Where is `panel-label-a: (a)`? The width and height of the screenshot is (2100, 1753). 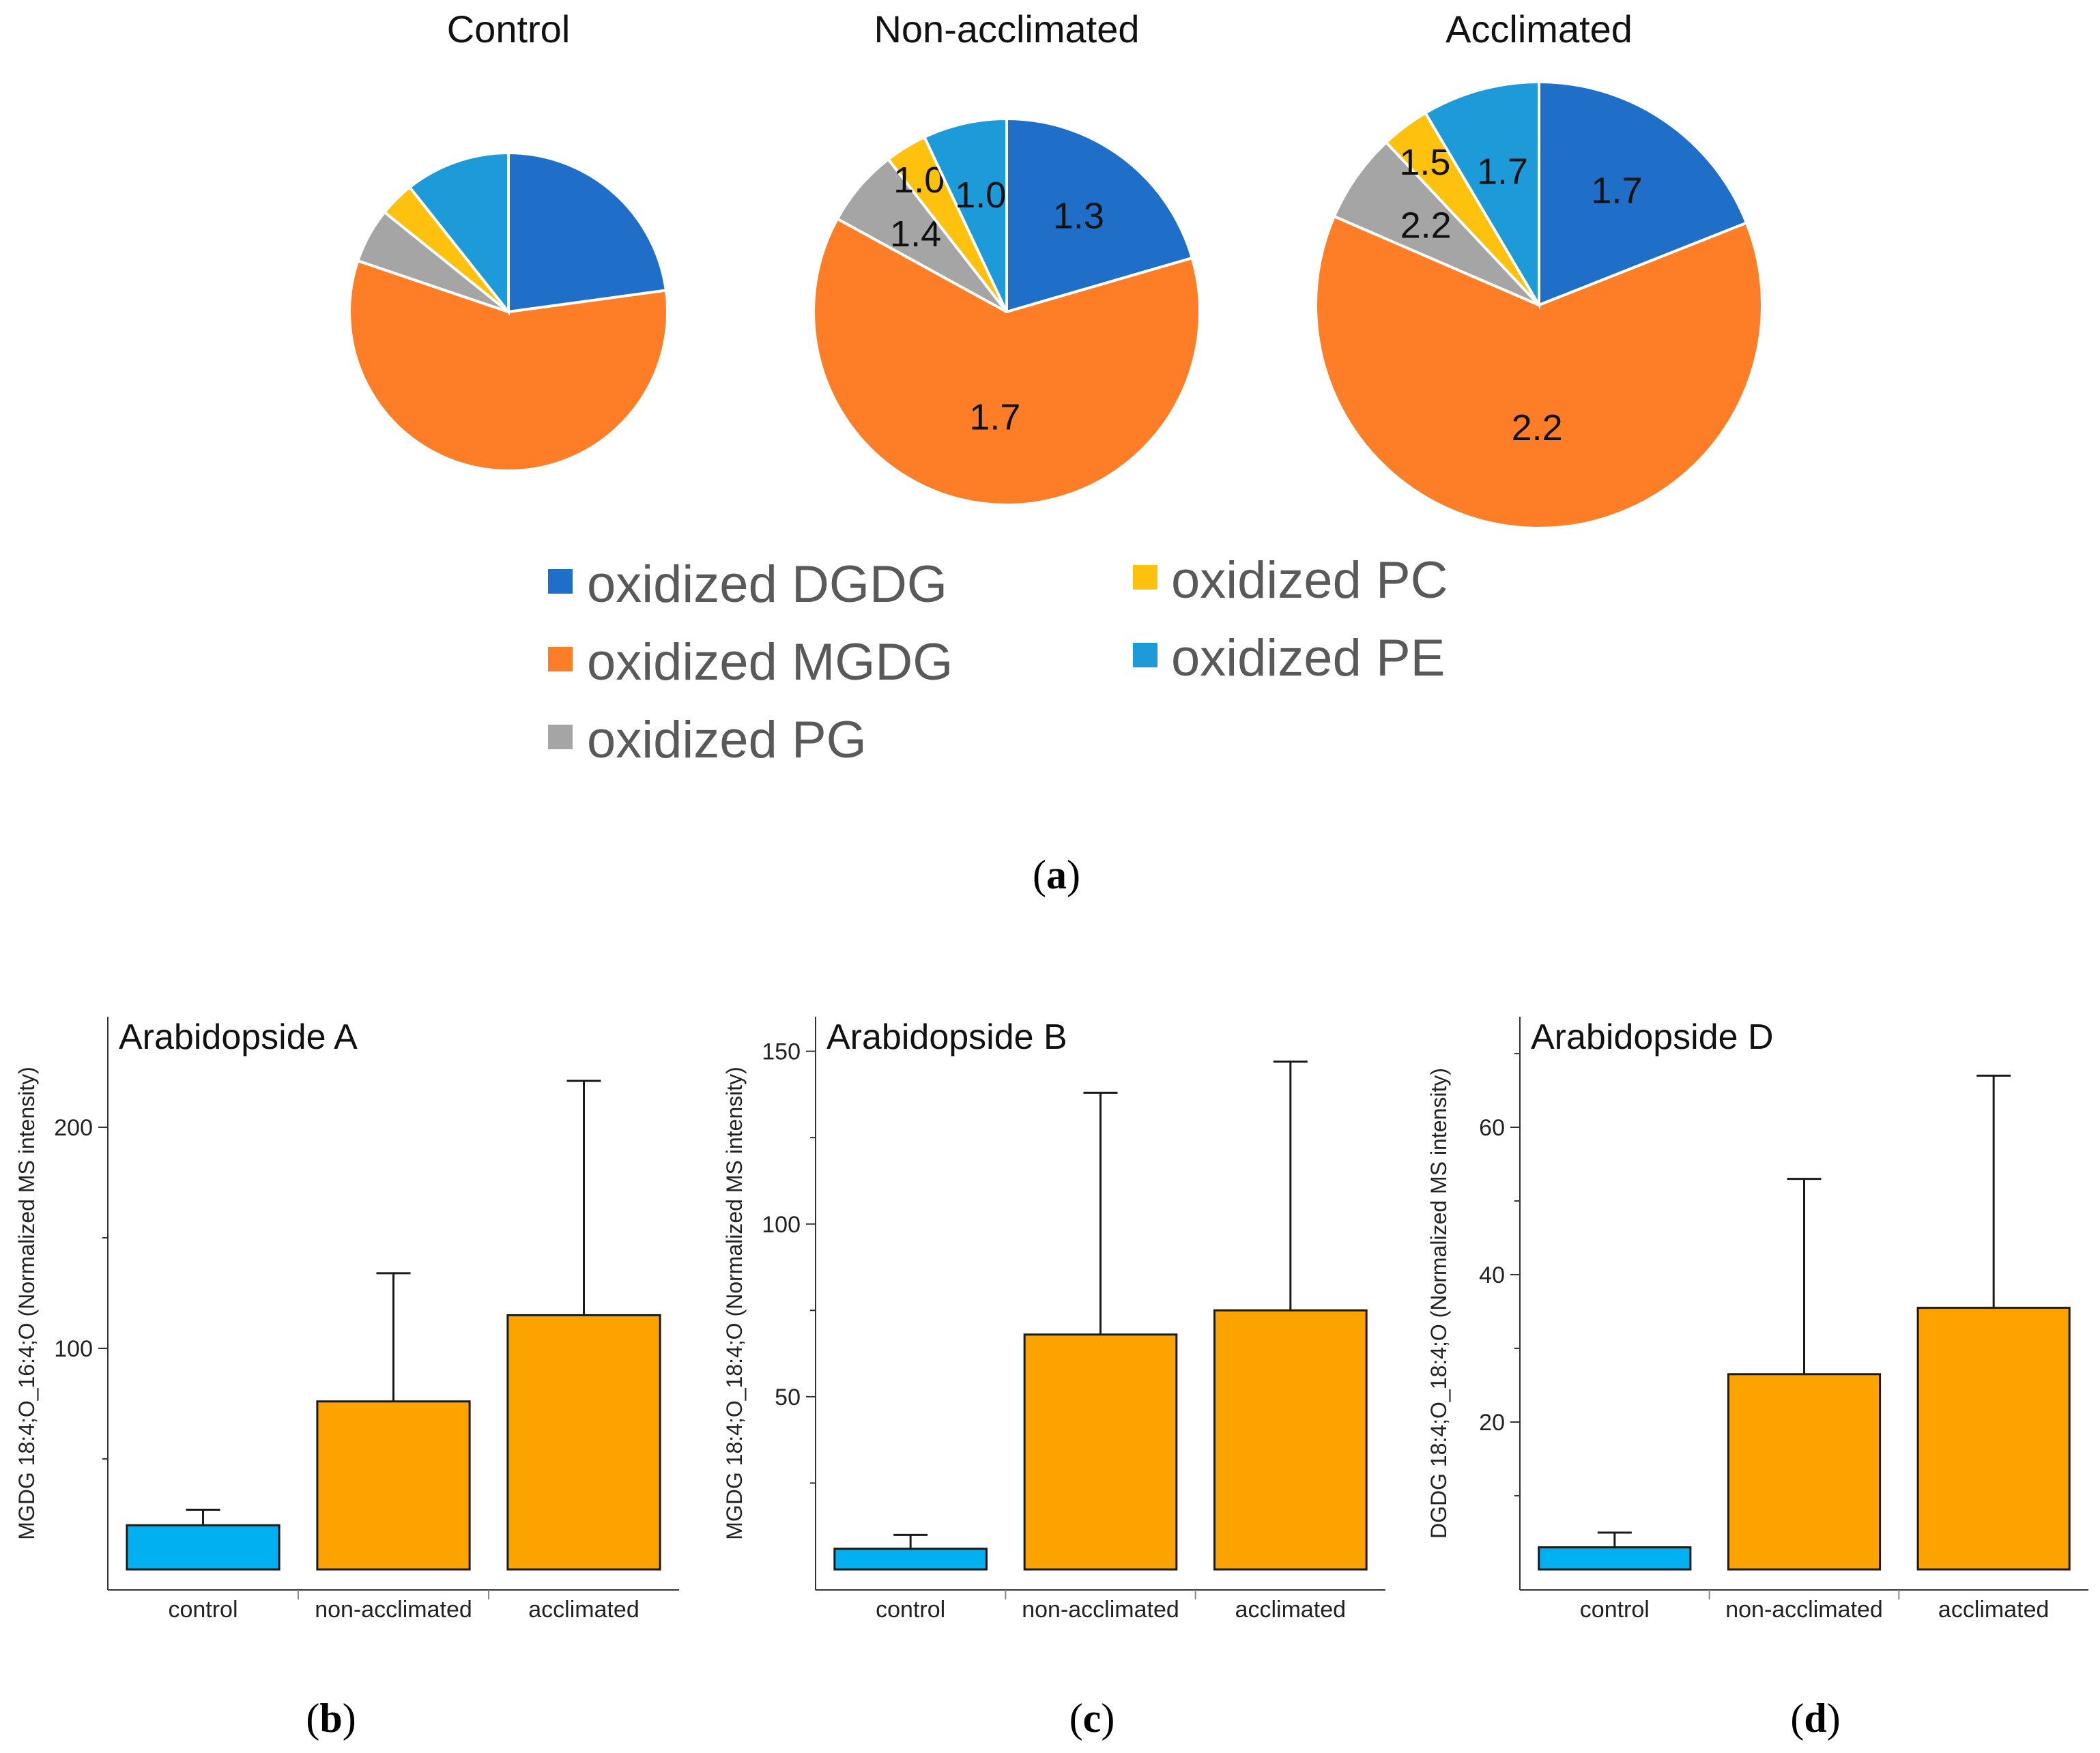 panel-label-a: (a) is located at coordinates (1056, 875).